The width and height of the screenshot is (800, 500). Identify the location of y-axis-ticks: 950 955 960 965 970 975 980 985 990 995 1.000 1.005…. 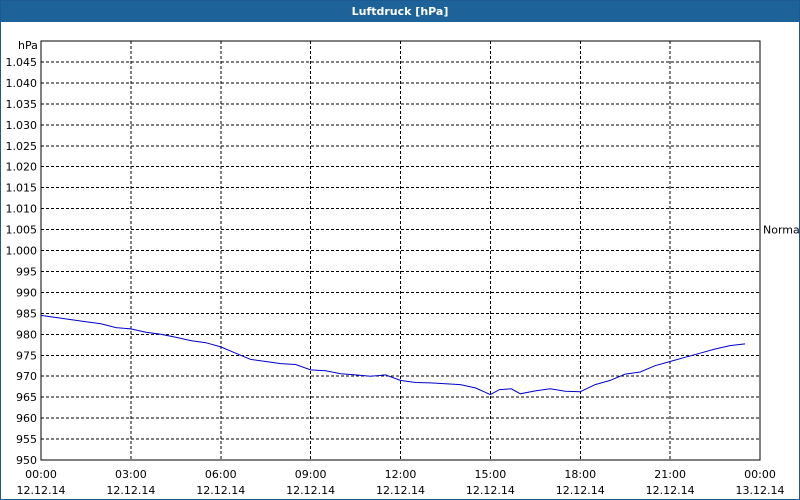
(22, 261).